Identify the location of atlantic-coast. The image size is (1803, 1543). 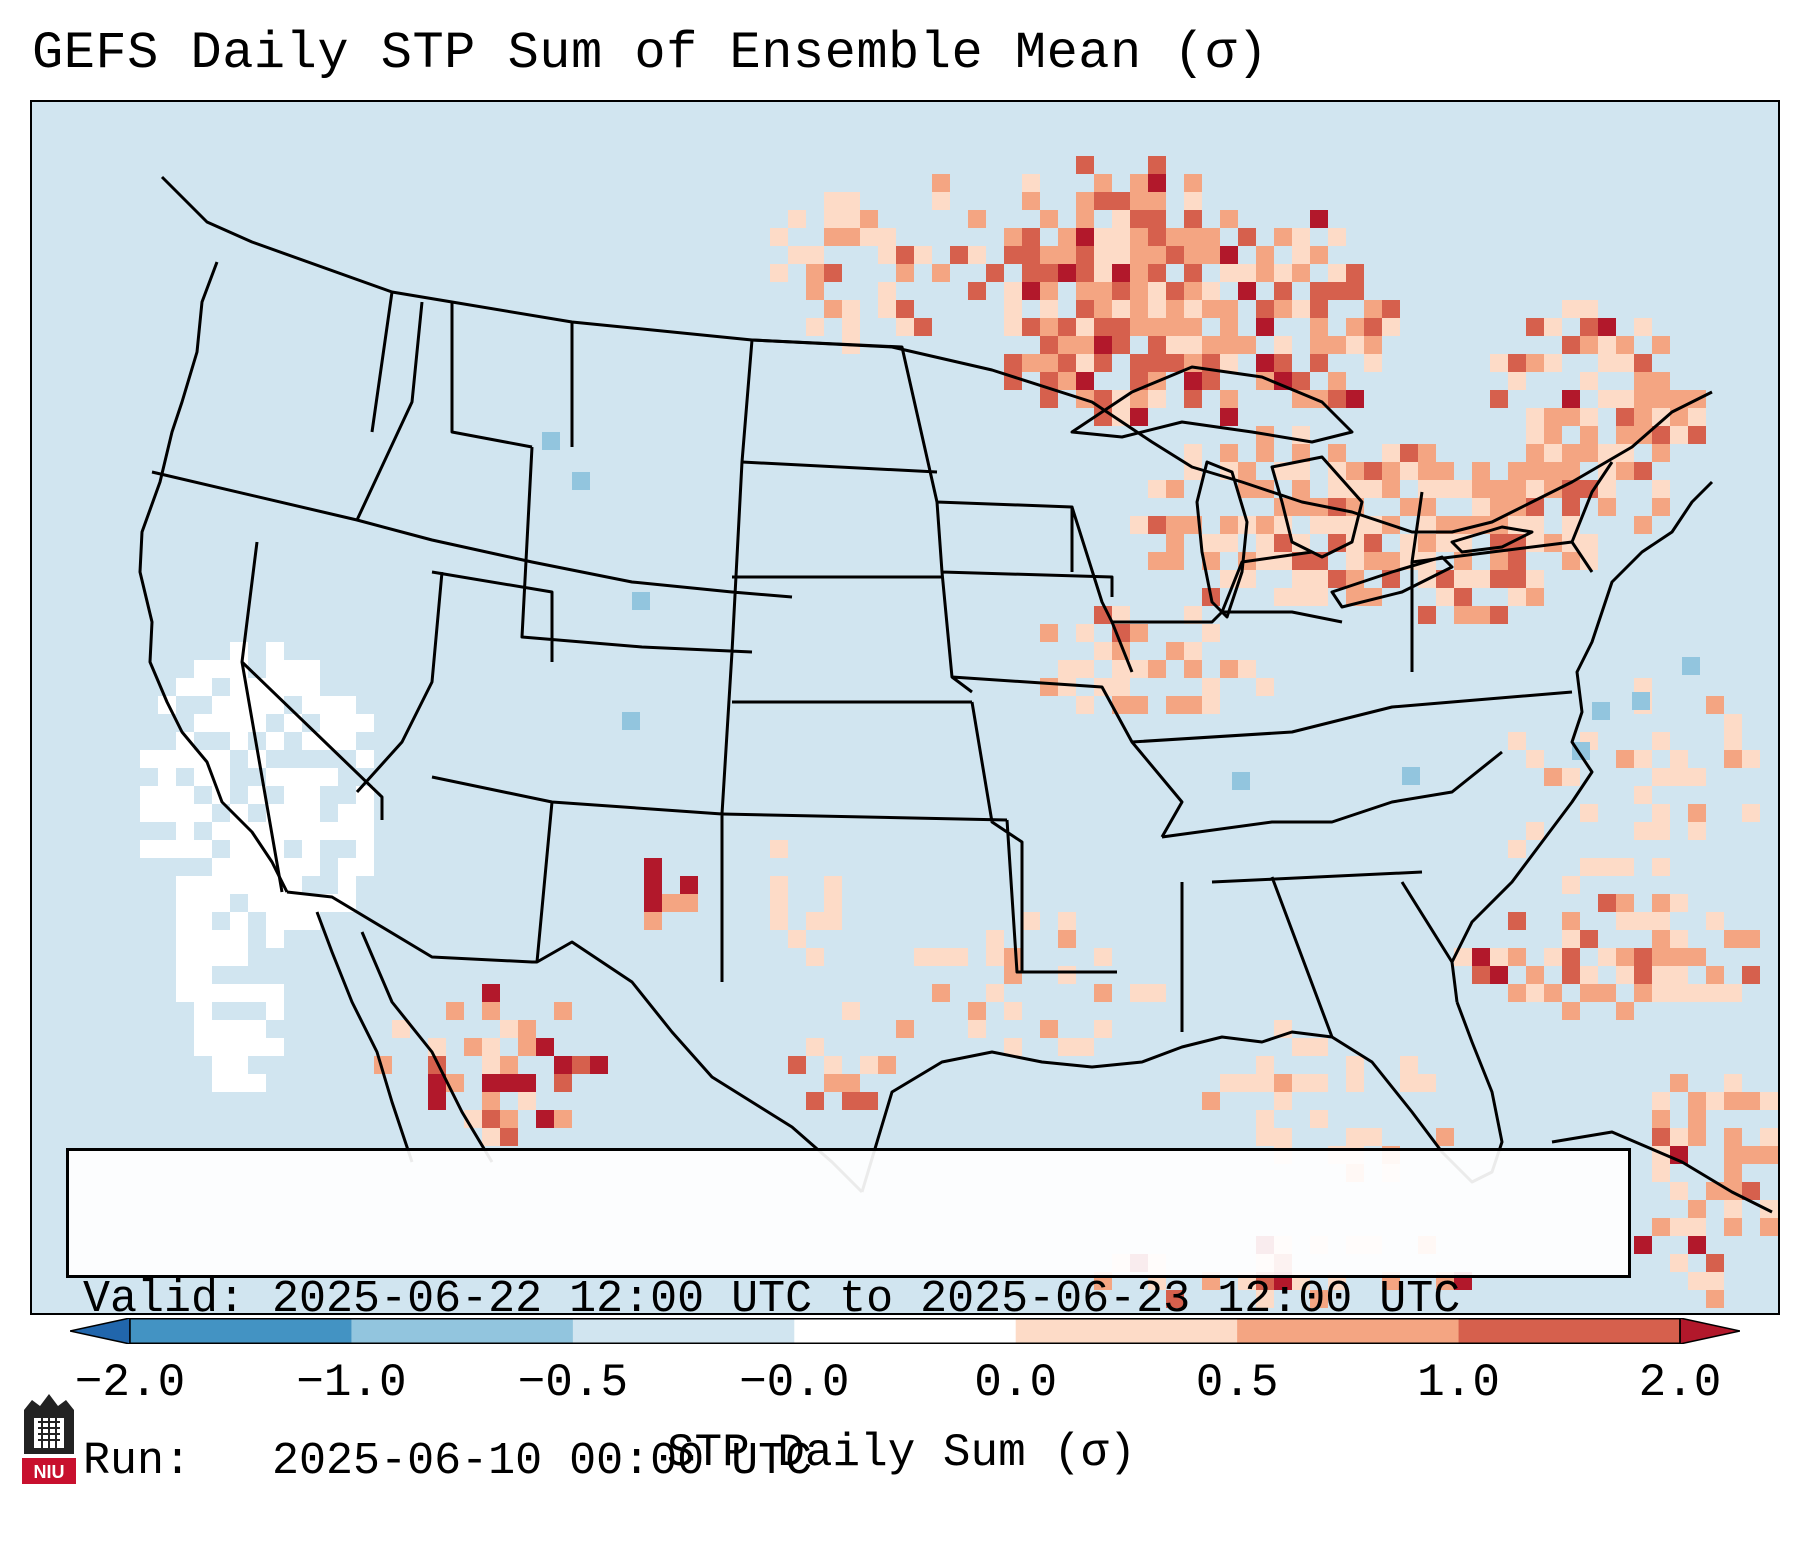
(1582, 741).